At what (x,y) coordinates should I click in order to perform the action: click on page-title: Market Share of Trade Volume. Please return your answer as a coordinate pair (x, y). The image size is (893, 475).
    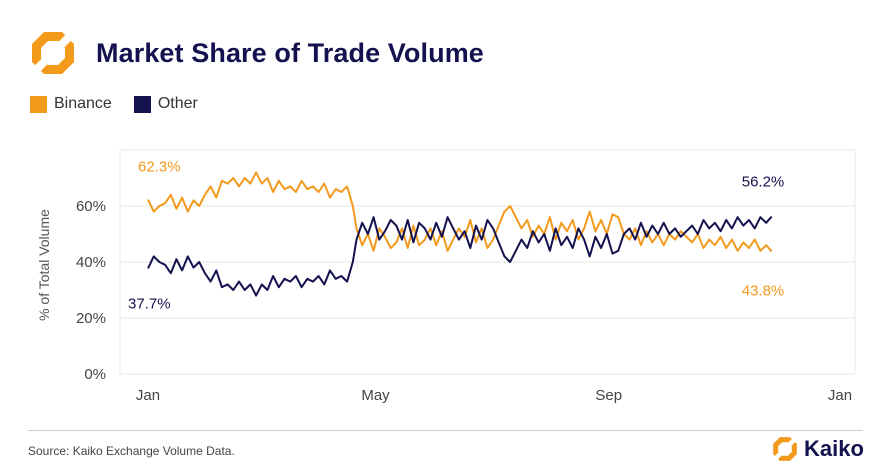
    Looking at the image, I should click on (290, 52).